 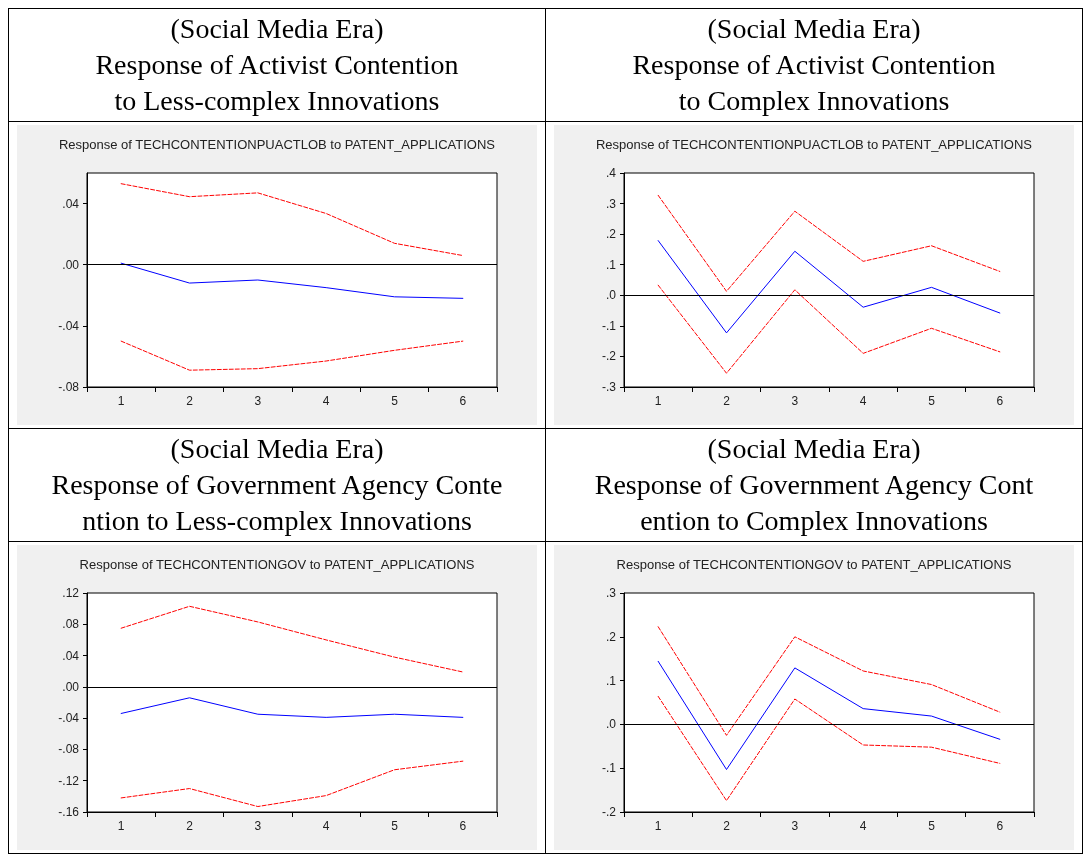 What do you see at coordinates (609, 387) in the screenshot?
I see `y-tick-label: -.3` at bounding box center [609, 387].